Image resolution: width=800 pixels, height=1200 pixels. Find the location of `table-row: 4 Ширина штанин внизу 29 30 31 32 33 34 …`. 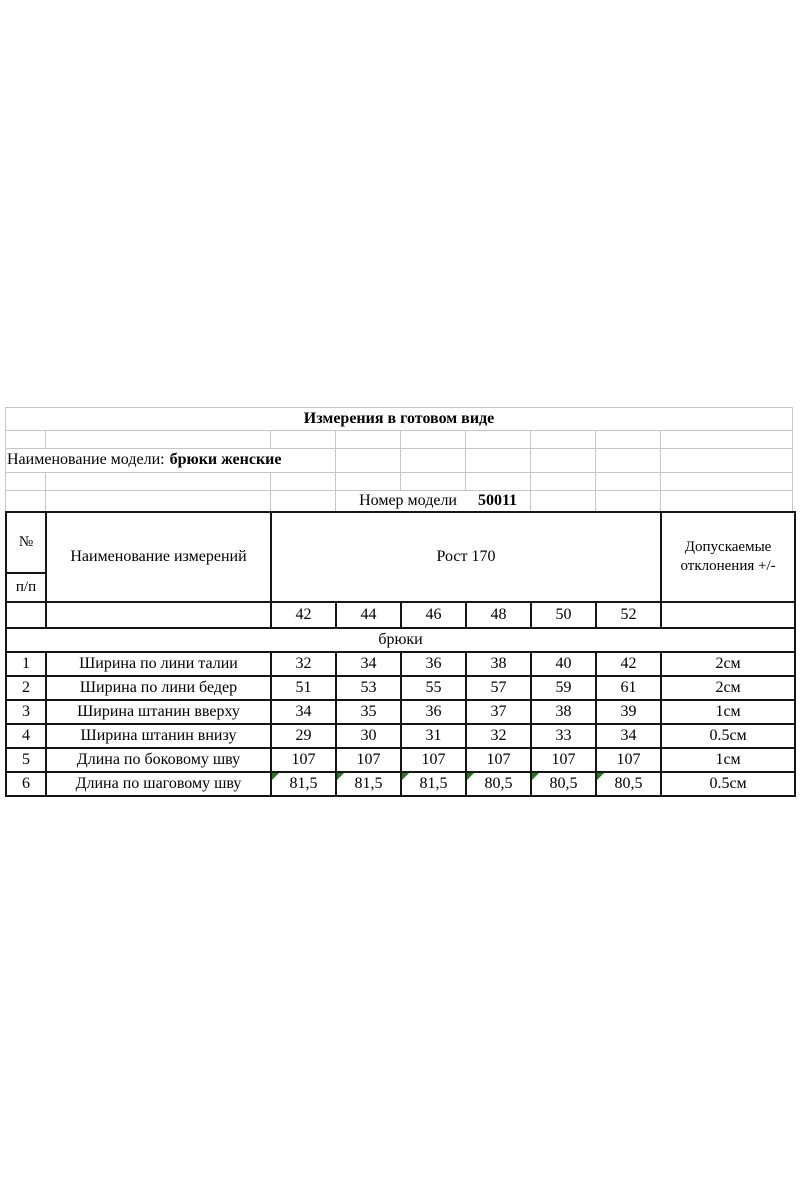

table-row: 4 Ширина штанин внизу 29 30 31 32 33 34 … is located at coordinates (401, 736).